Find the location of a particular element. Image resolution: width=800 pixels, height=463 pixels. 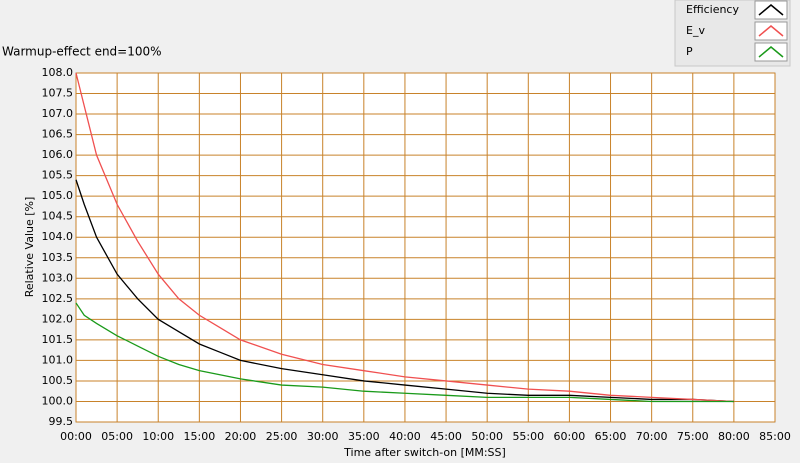

x-tick-label: 80:00 is located at coordinates (734, 436).